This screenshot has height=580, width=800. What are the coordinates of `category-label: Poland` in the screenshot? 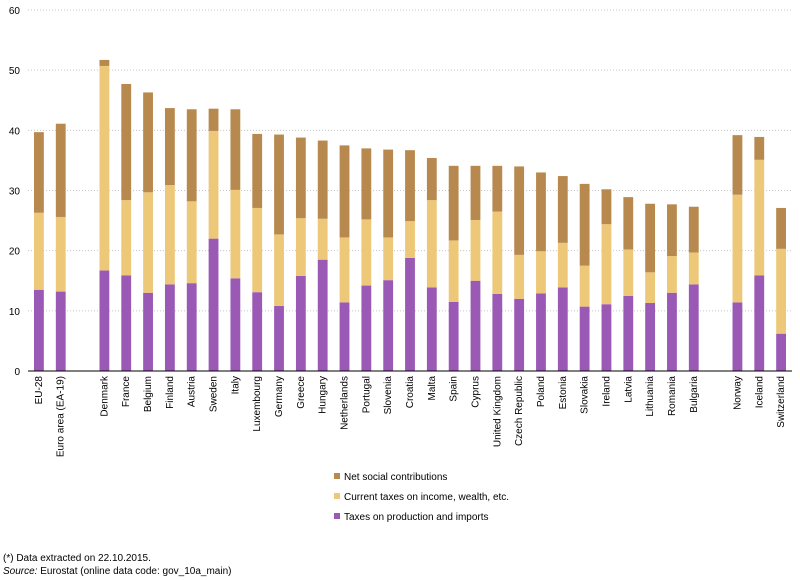 It's located at (541, 391).